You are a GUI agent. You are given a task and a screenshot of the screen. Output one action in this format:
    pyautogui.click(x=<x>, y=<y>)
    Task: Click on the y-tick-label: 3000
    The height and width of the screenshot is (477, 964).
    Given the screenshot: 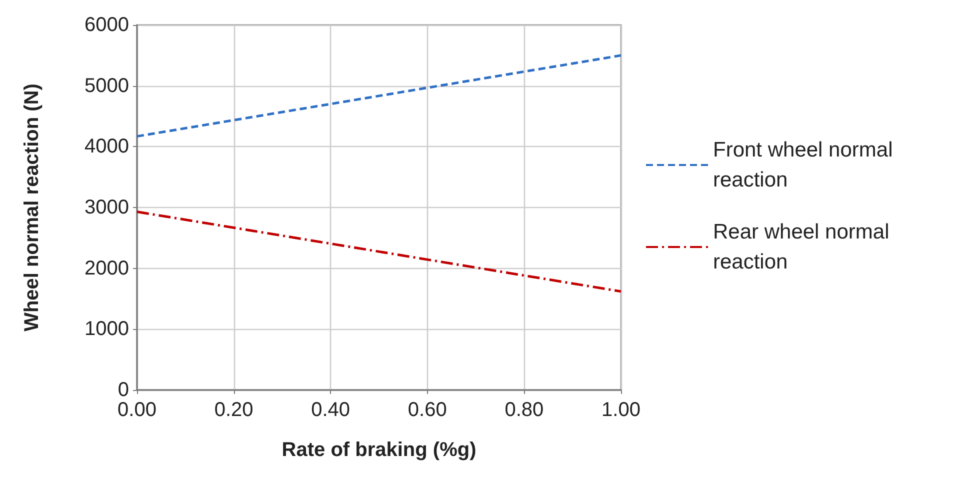 What is the action you would take?
    pyautogui.click(x=106, y=207)
    